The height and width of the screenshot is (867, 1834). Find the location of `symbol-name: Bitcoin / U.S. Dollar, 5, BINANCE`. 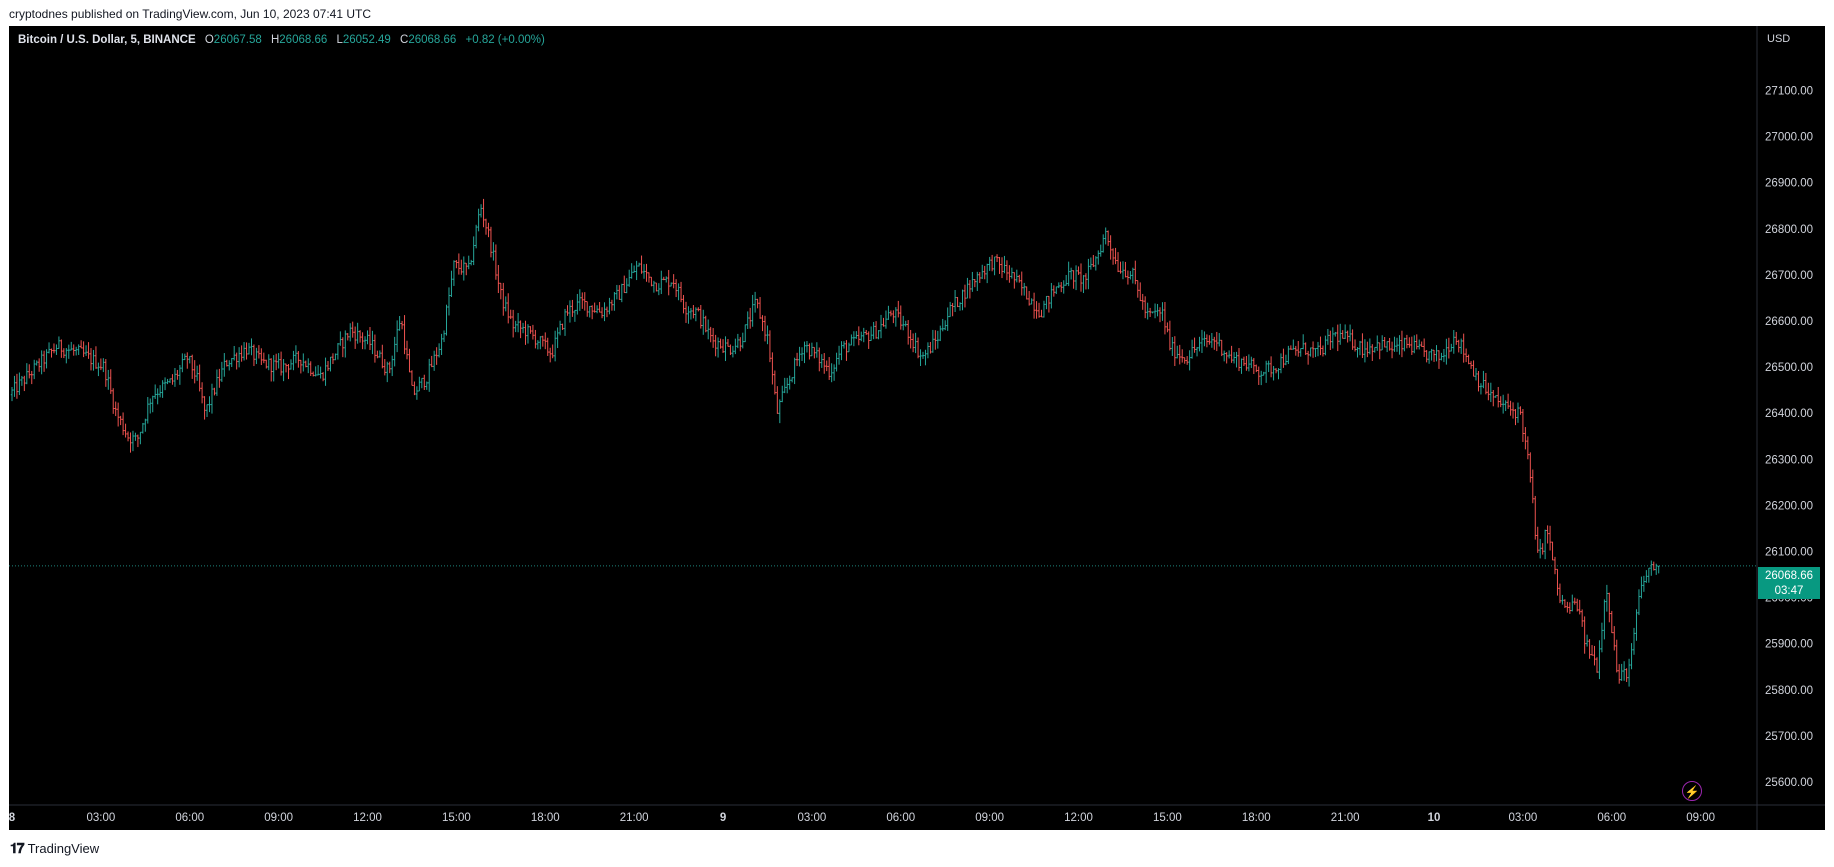

symbol-name: Bitcoin / U.S. Dollar, 5, BINANCE is located at coordinates (107, 40).